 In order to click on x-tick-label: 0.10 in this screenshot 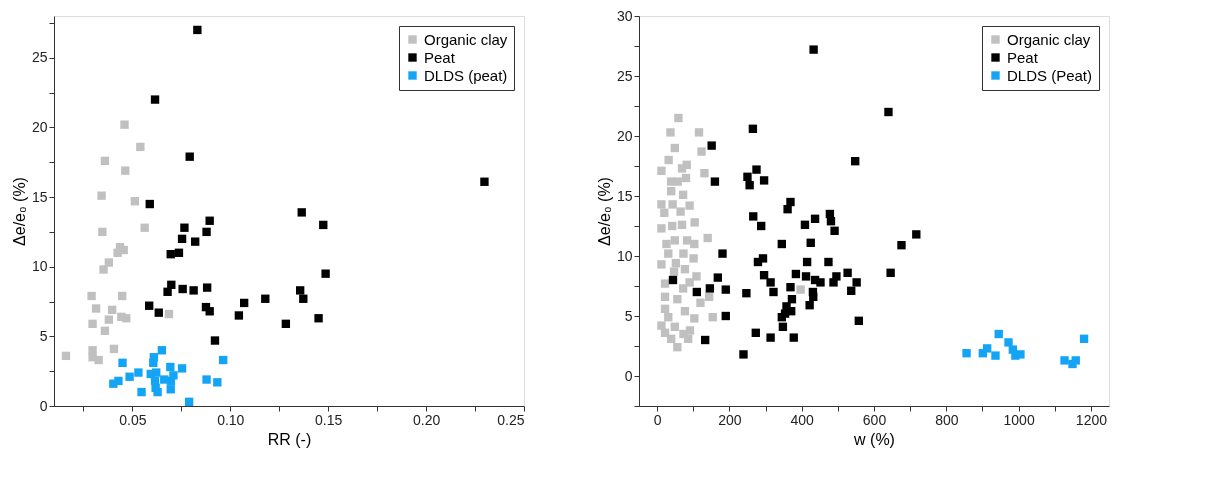, I will do `click(231, 419)`.